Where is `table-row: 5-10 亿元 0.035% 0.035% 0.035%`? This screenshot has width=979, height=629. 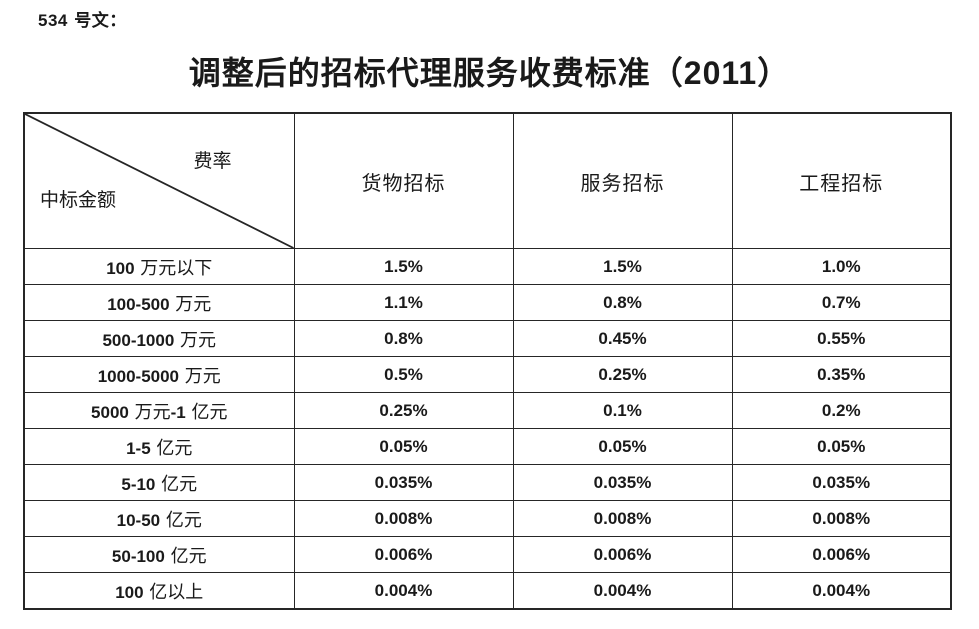
table-row: 5-10 亿元 0.035% 0.035% 0.035% is located at coordinates (487, 482).